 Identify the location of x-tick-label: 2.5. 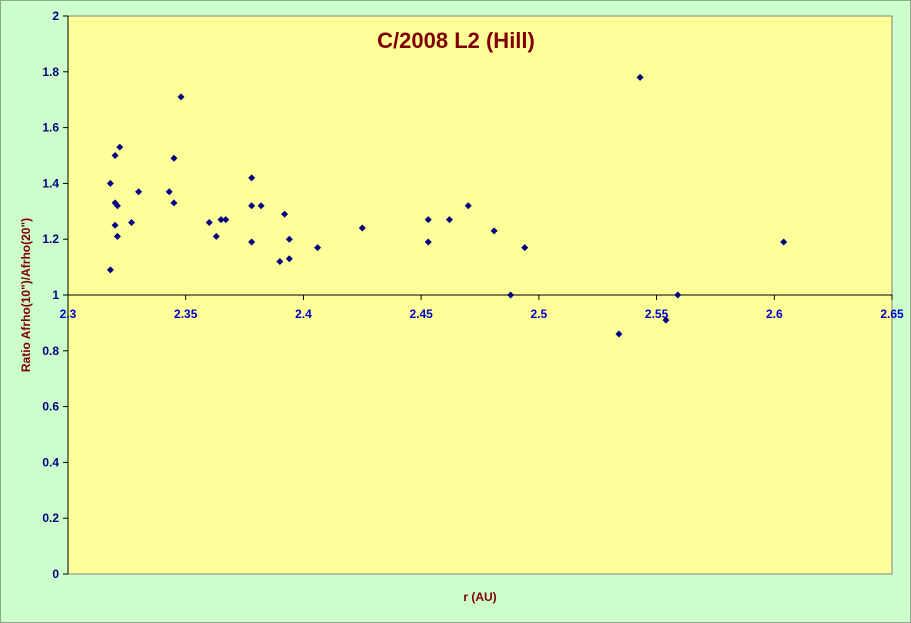
(539, 314).